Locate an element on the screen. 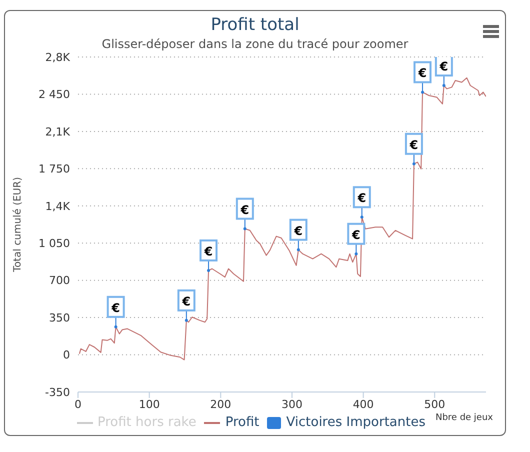 Image resolution: width=530 pixels, height=452 pixels. x-tick-label: 300 is located at coordinates (291, 404).